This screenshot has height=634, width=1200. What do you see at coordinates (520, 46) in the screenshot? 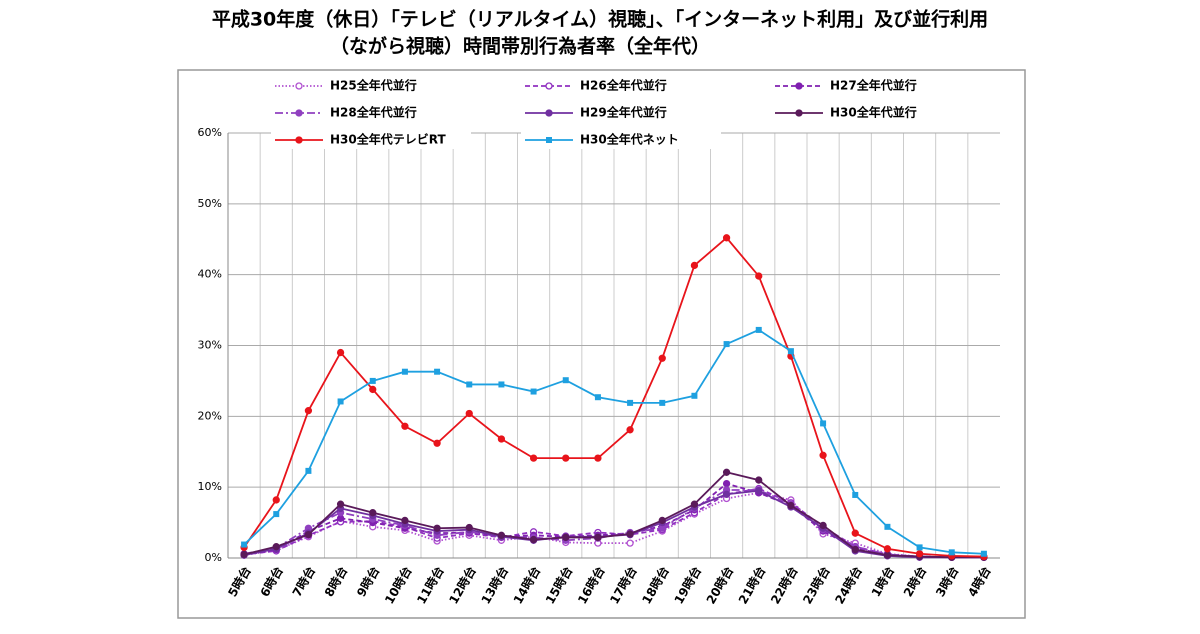
I see `chart-title: （ながら視聴）時間帯別行為者率（全年代）` at bounding box center [520, 46].